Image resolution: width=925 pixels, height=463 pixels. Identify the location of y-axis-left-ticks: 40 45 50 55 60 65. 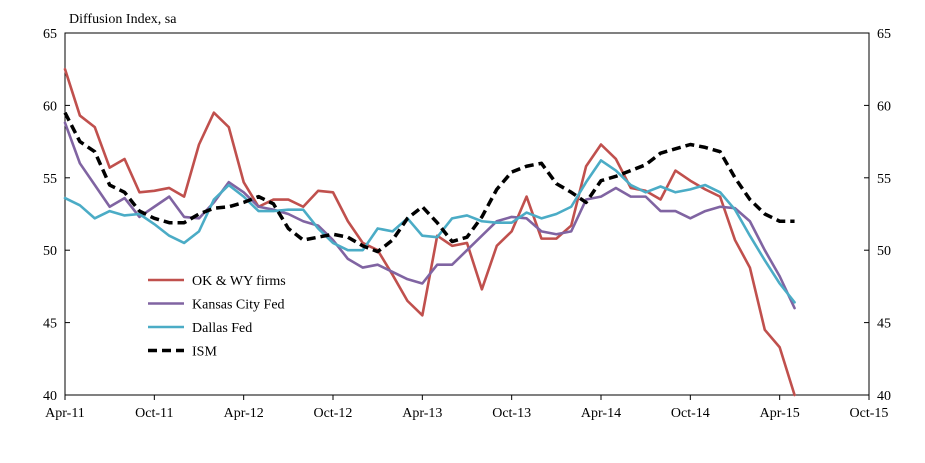
(56, 215).